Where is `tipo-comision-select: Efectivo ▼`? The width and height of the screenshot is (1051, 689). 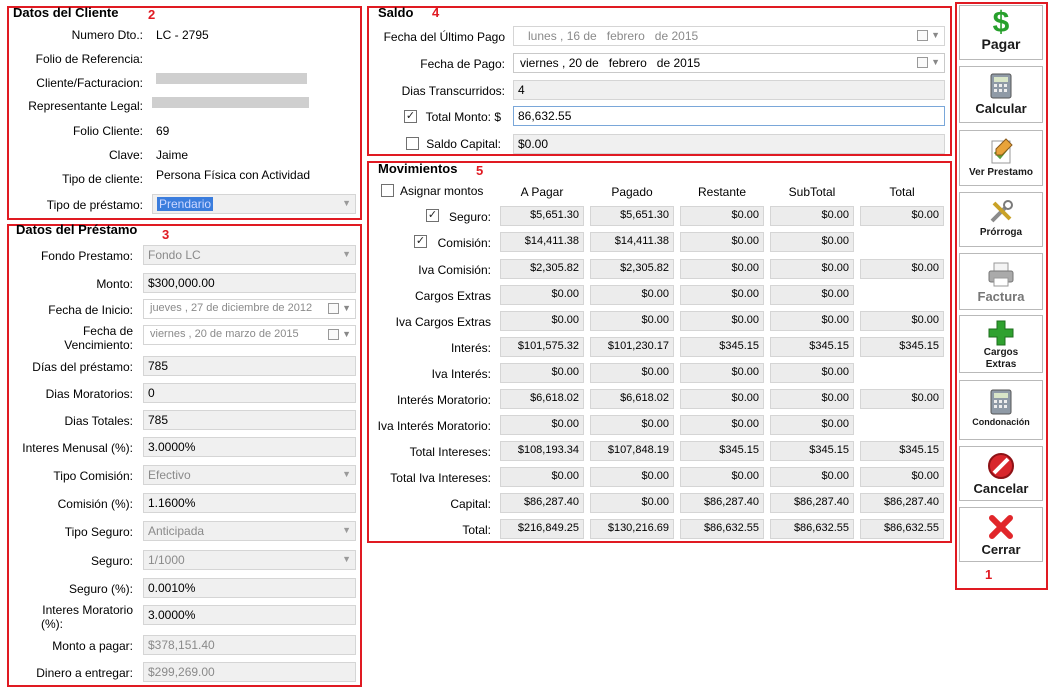 tipo-comision-select: Efectivo ▼ is located at coordinates (249, 475).